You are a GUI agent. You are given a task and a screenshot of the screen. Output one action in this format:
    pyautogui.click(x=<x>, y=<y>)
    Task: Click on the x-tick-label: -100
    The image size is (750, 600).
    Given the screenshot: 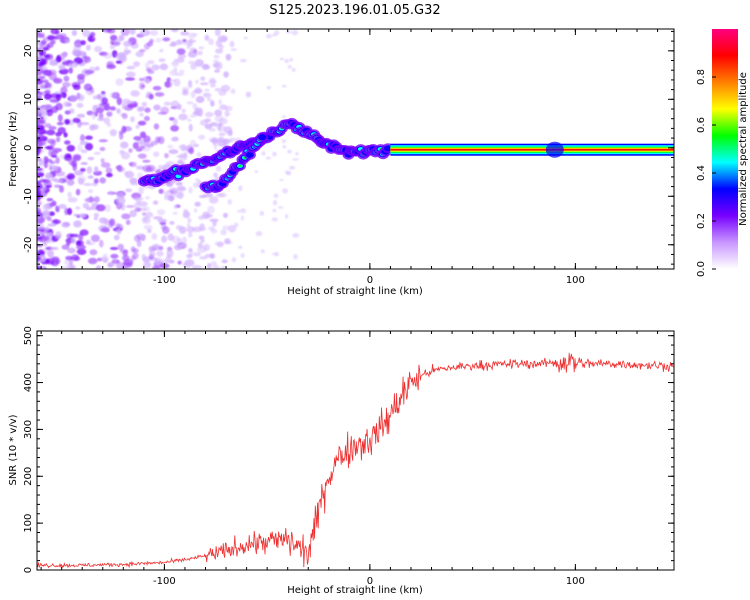 What is the action you would take?
    pyautogui.click(x=164, y=280)
    